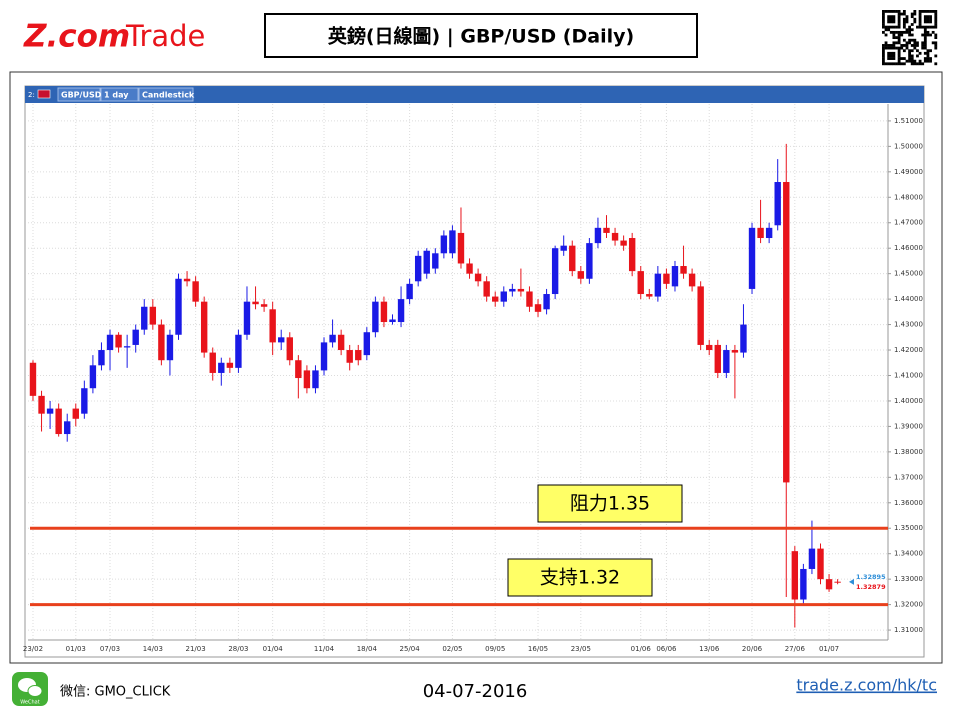  What do you see at coordinates (829, 649) in the screenshot?
I see `x-tick-label: 01/07` at bounding box center [829, 649].